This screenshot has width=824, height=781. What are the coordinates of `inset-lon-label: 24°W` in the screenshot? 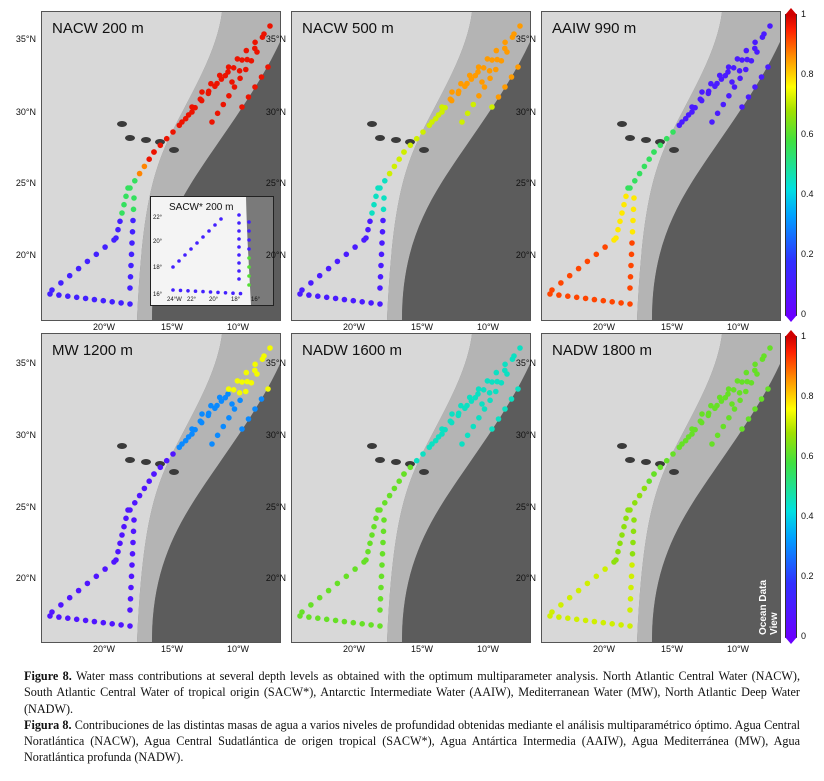 It's located at (174, 300).